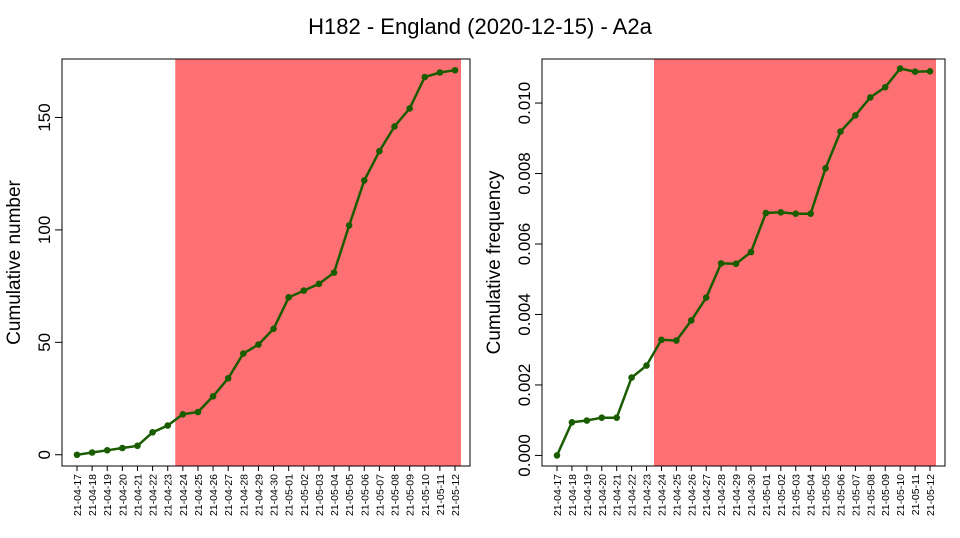 The width and height of the screenshot is (960, 538). Describe the element at coordinates (44, 230) in the screenshot. I see `y-tick-label: 100` at that location.